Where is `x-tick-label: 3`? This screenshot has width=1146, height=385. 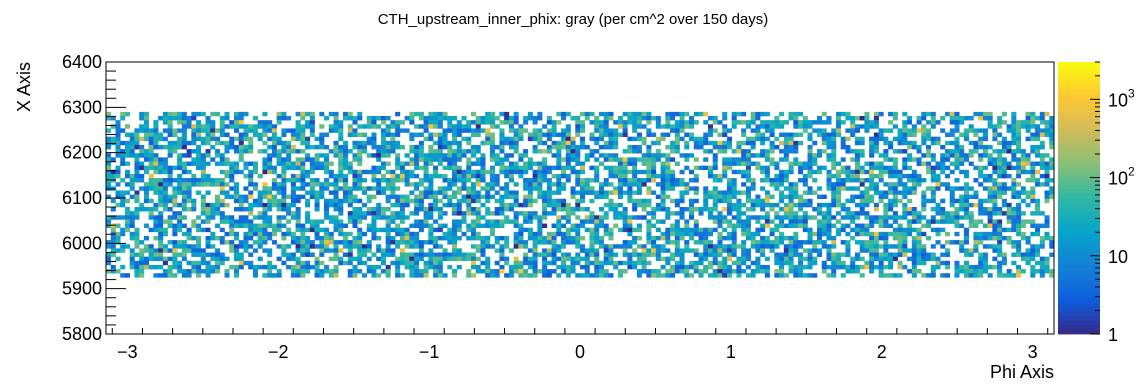
x-tick-label: 3 is located at coordinates (1033, 352).